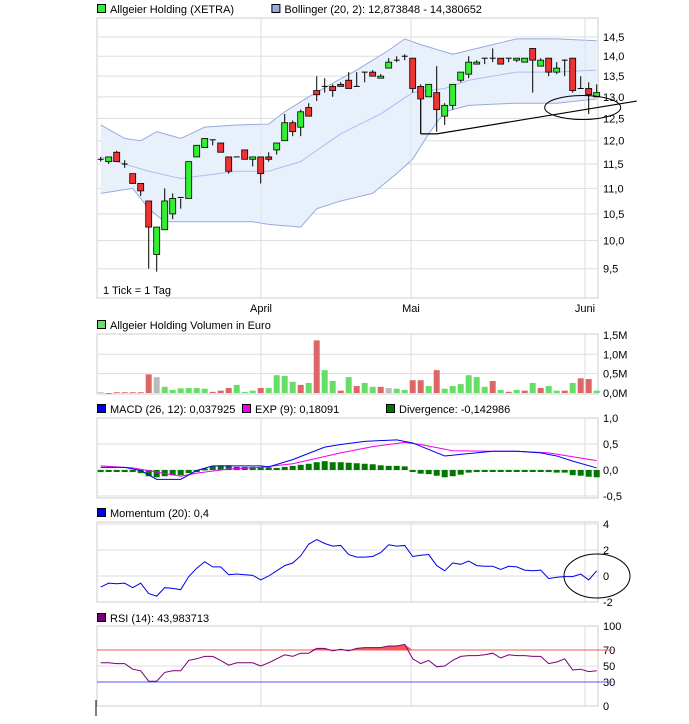 The height and width of the screenshot is (724, 689). Describe the element at coordinates (613, 165) in the screenshot. I see `y-tick-label: 11,5` at that location.